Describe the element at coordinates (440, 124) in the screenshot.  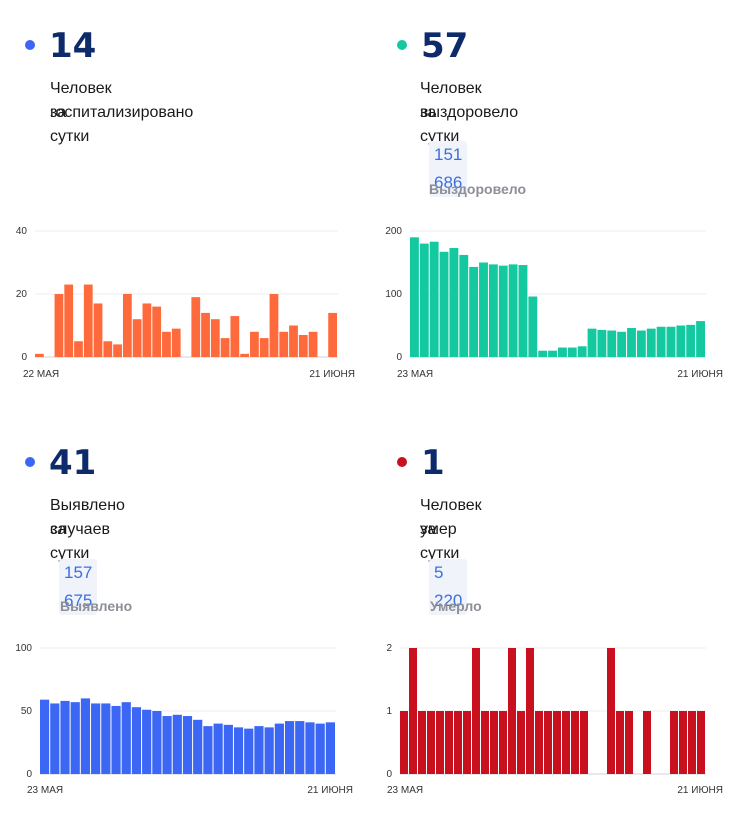
I see `recovered-caption-line2: за сутки` at that location.